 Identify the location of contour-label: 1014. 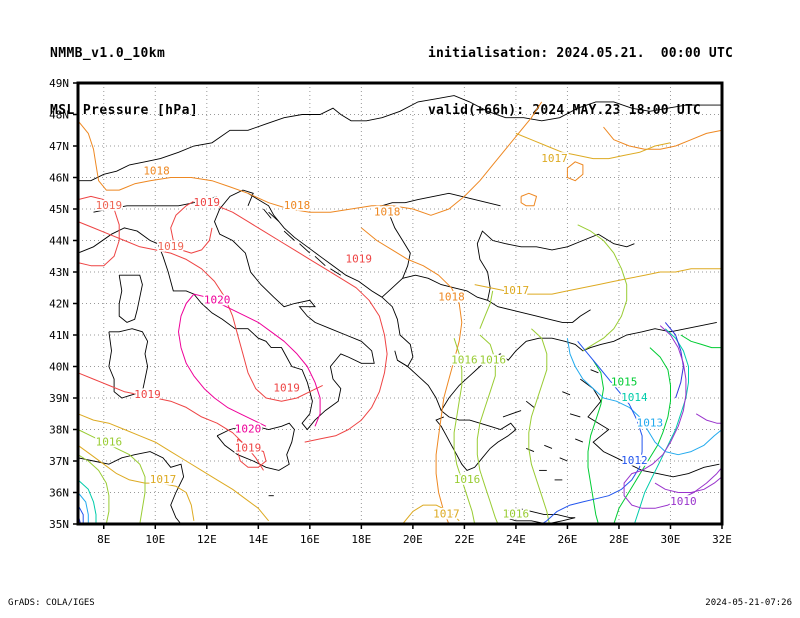
(634, 397).